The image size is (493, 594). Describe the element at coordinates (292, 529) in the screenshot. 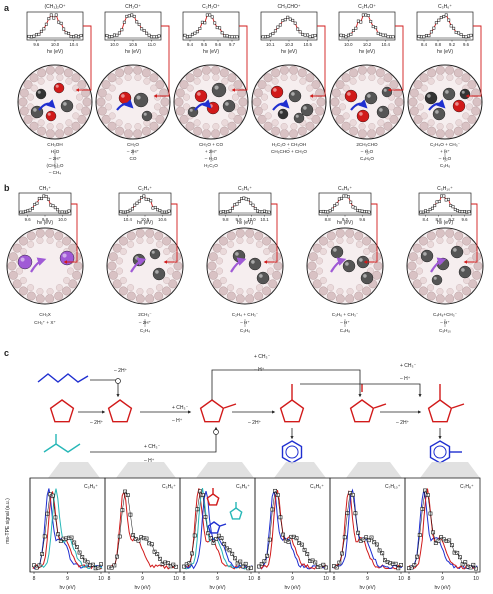

I see `c-spec-3-data-line` at that location.